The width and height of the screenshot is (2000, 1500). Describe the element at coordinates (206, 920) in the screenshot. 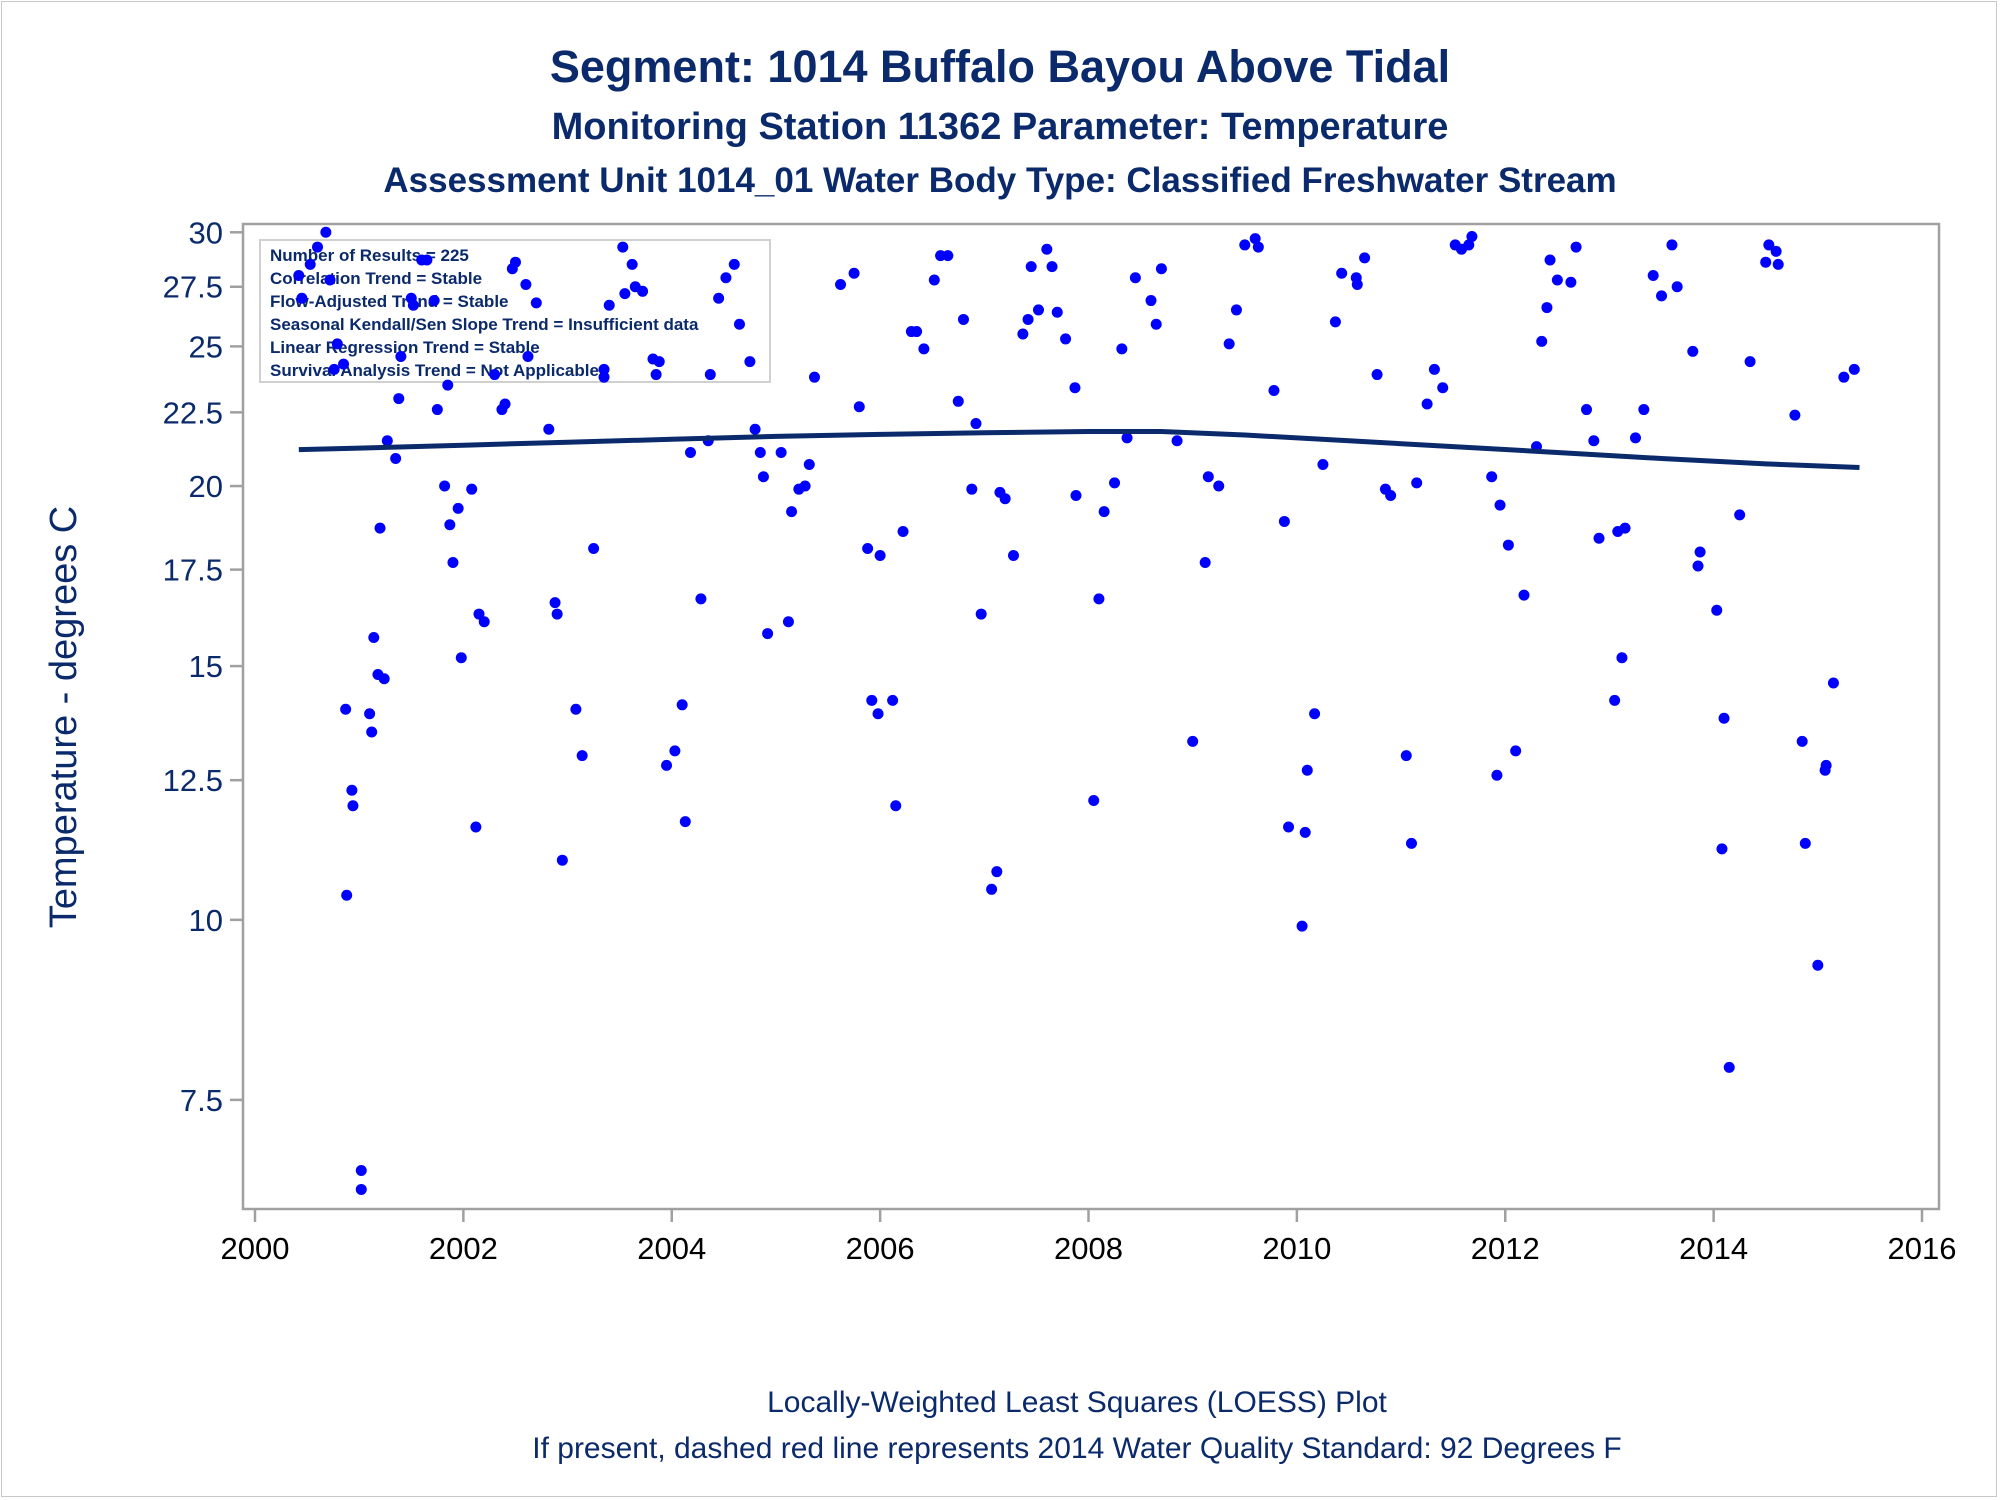

I see `y-tick-label: 10` at that location.